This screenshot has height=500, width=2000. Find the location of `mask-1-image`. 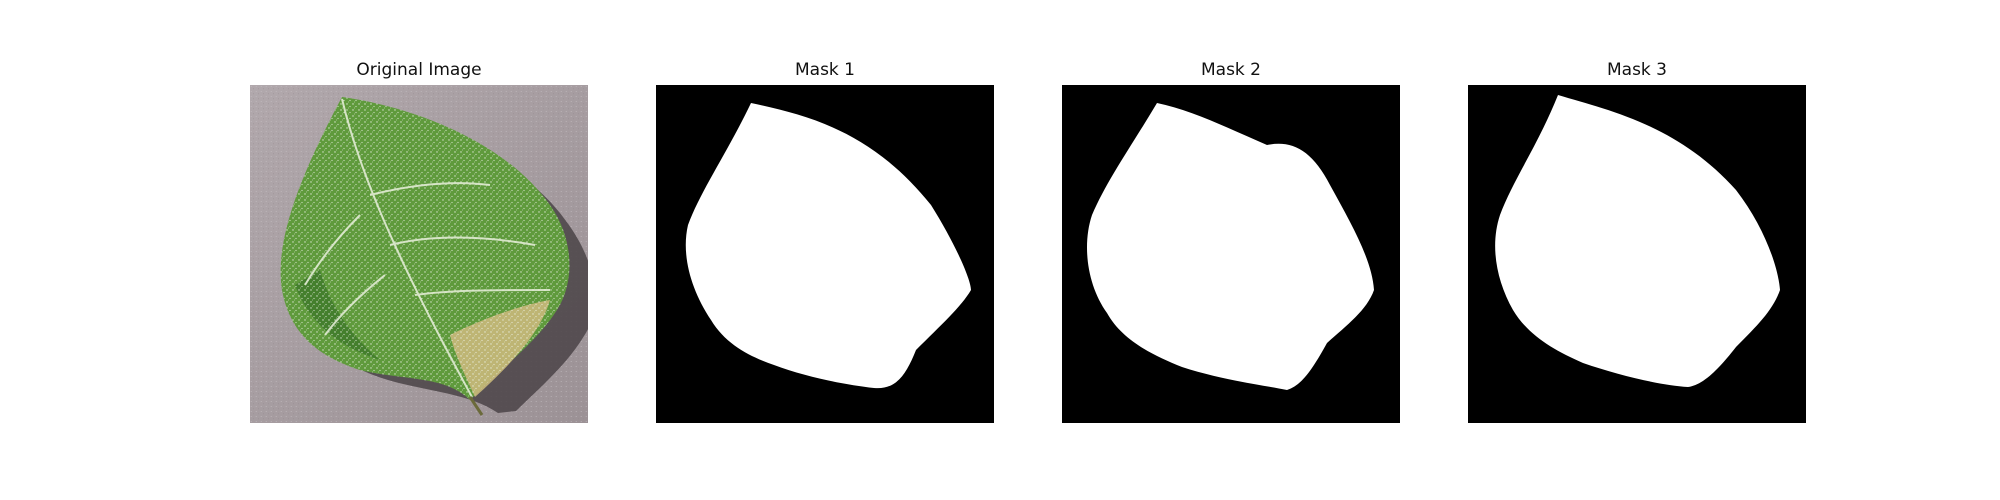

mask-1-image is located at coordinates (825, 254).